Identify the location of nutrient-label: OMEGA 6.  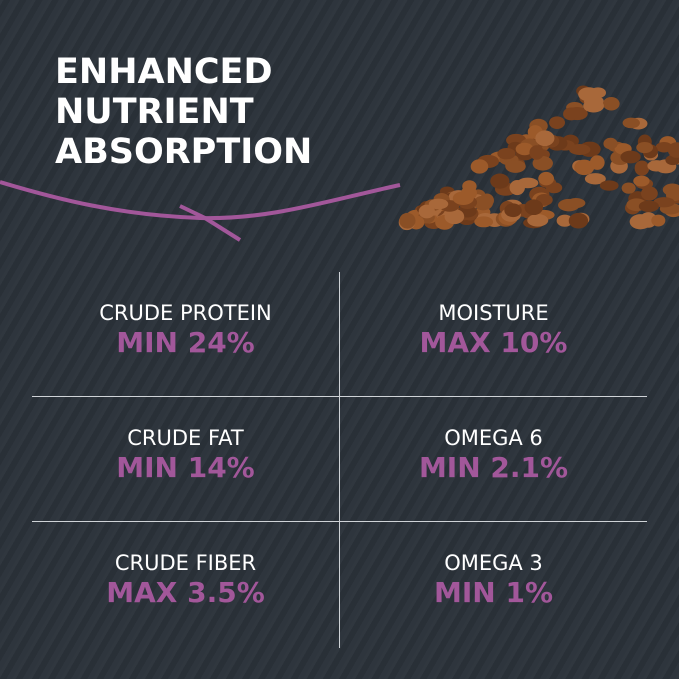
(493, 438).